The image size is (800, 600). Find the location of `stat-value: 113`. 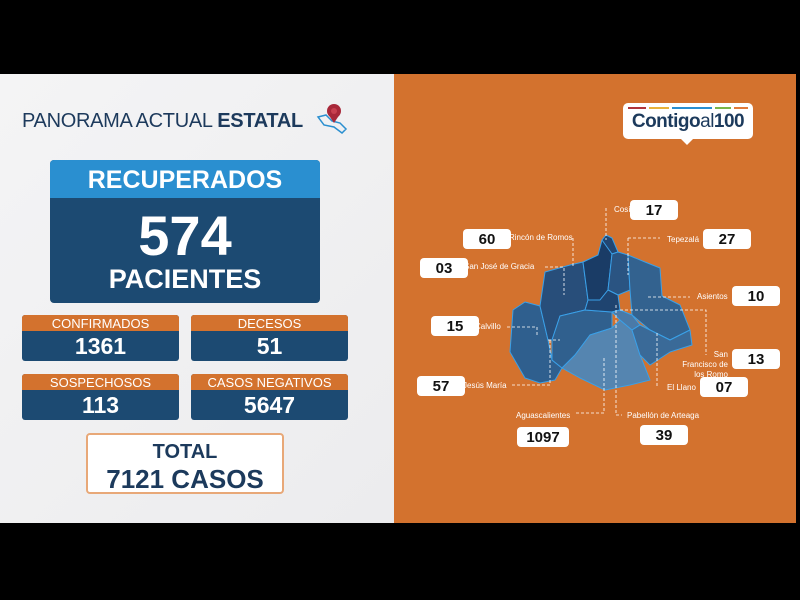

stat-value: 113 is located at coordinates (100, 405).